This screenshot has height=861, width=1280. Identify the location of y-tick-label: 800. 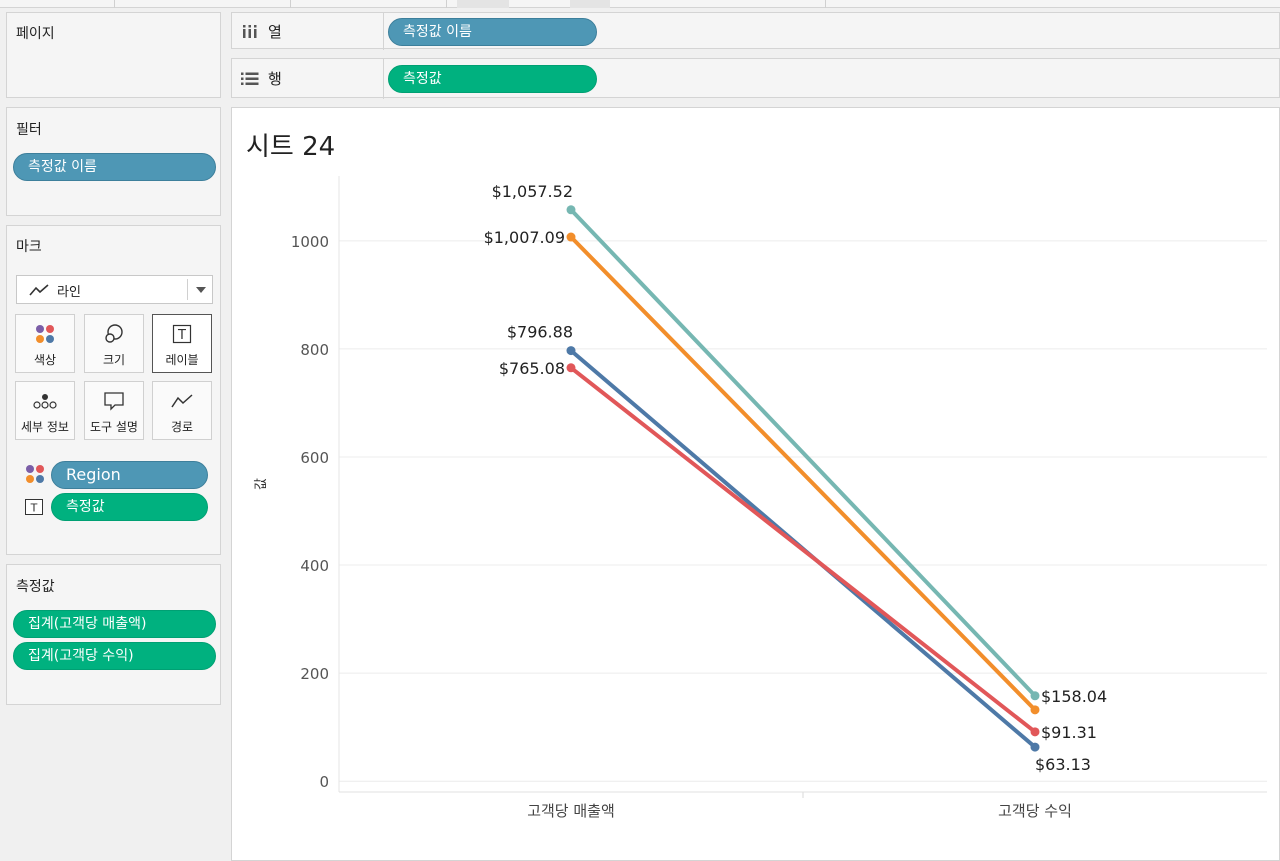
(314, 350).